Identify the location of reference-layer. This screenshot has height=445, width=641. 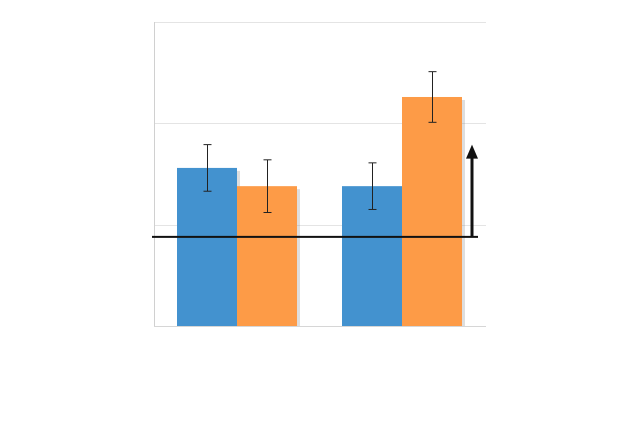
(315, 191).